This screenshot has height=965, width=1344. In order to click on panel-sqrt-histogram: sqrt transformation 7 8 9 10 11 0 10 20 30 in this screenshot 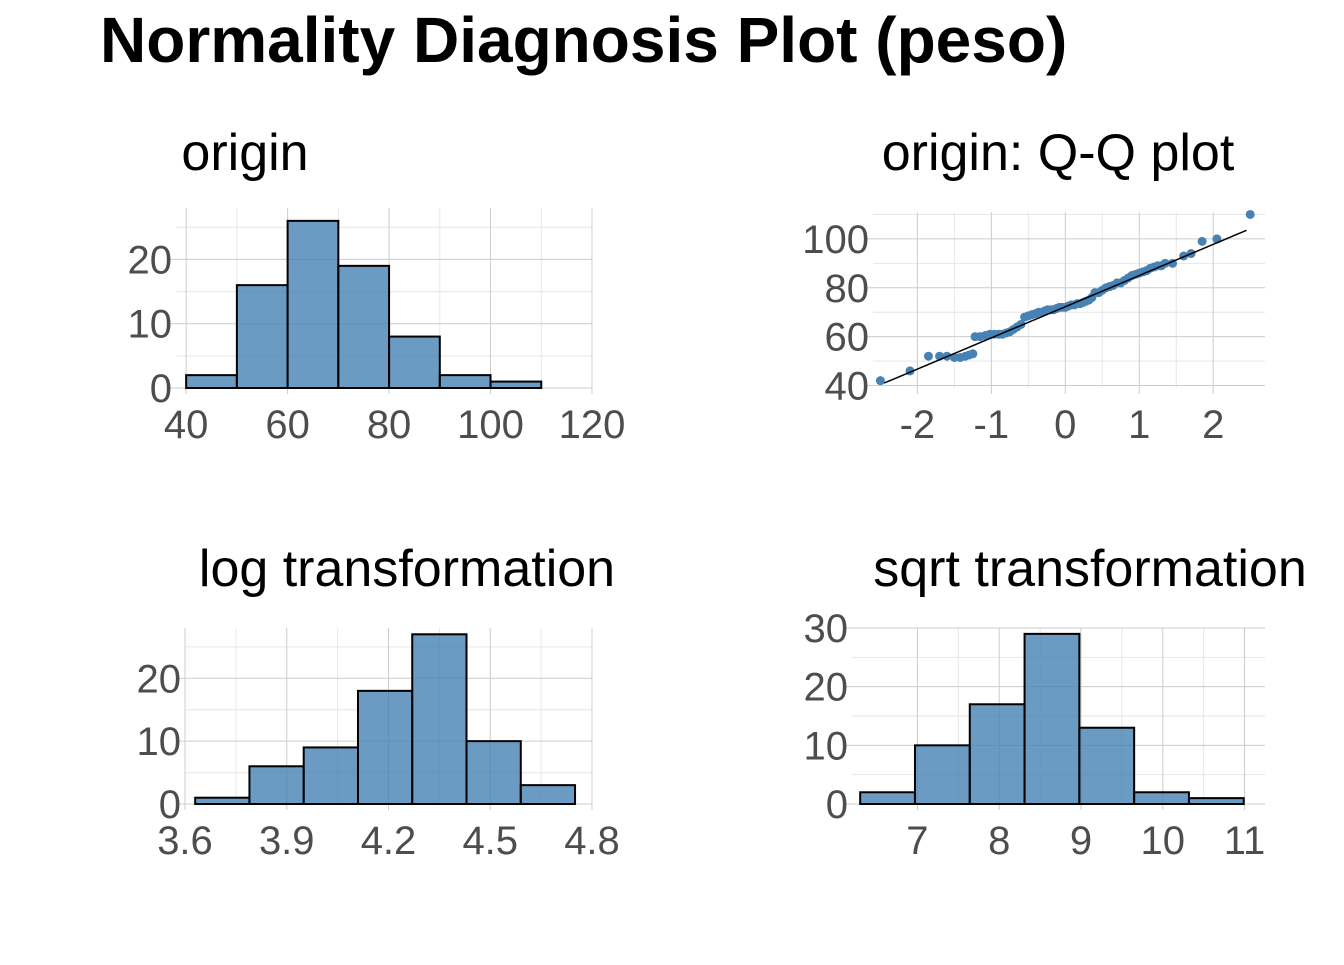, I will do `click(1055, 701)`.